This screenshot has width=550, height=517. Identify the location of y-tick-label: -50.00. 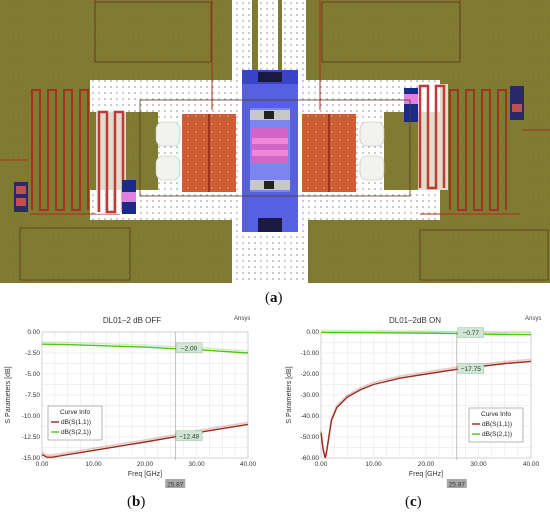
(310, 437).